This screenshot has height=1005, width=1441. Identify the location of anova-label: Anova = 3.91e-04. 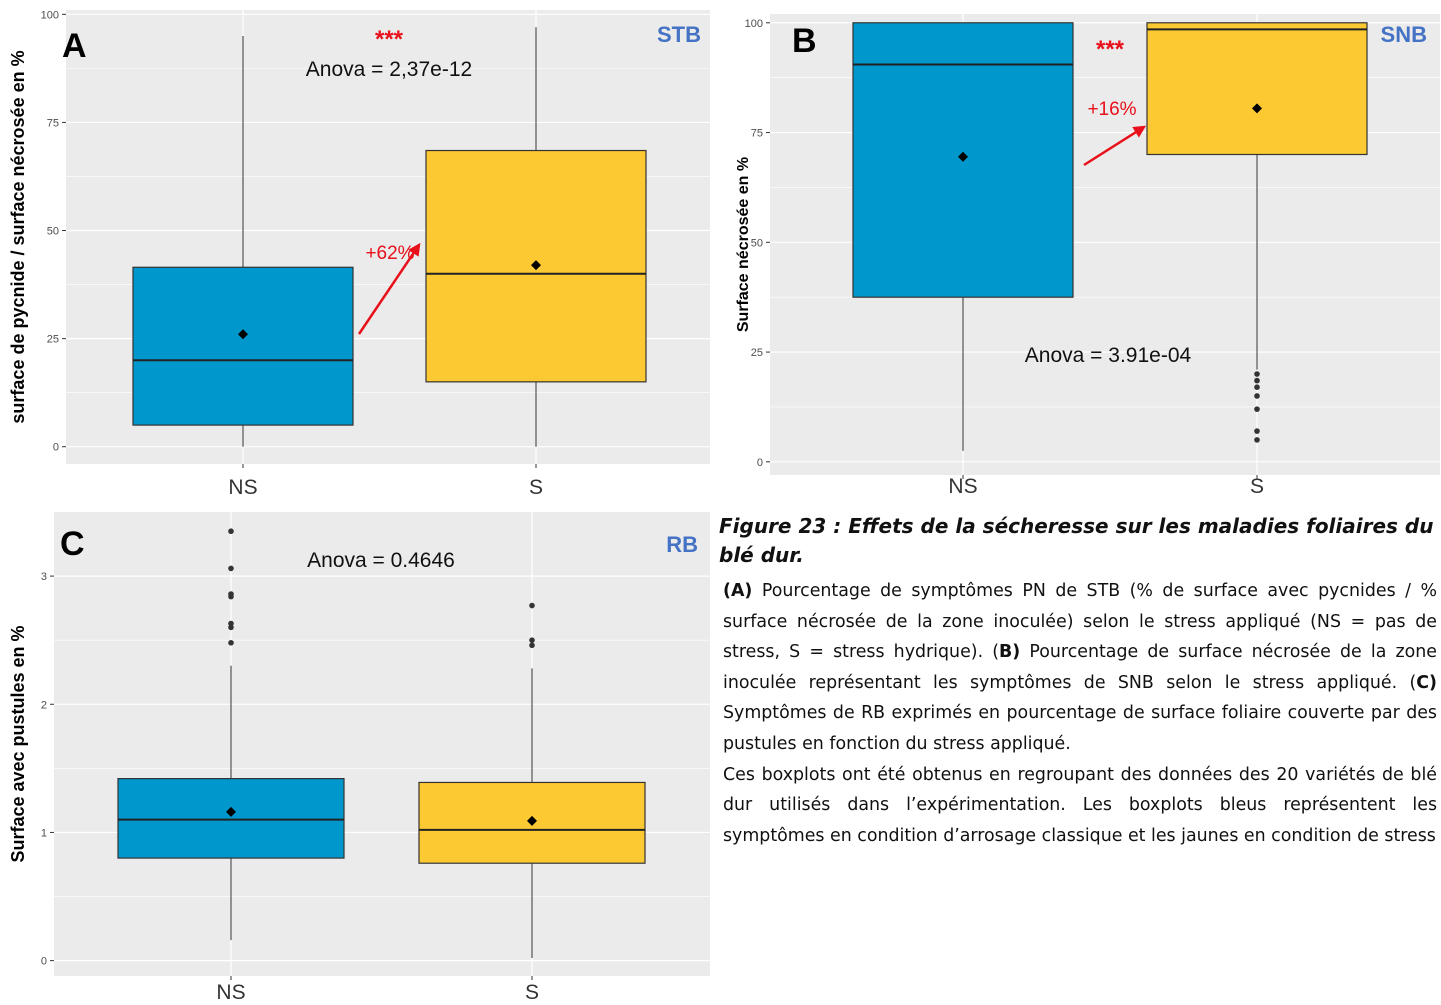
(1108, 355).